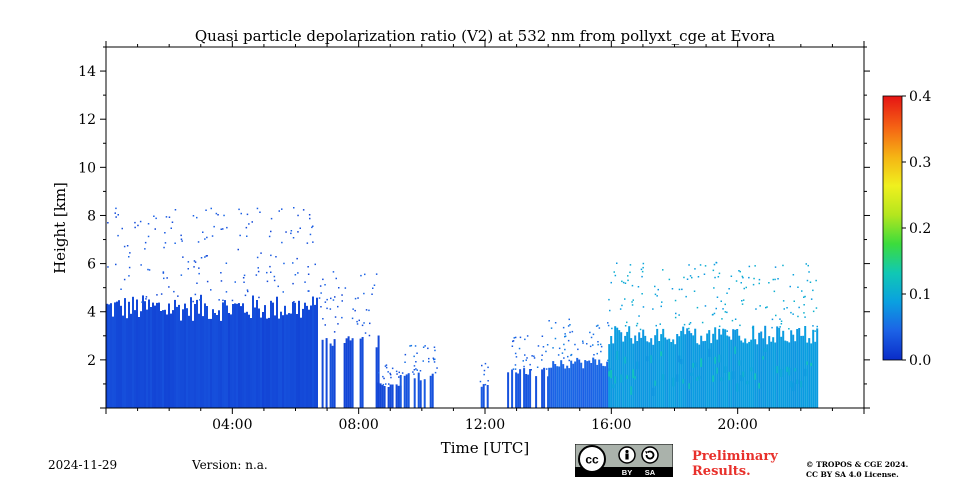  I want to click on y-tick-label: 12, so click(87, 120).